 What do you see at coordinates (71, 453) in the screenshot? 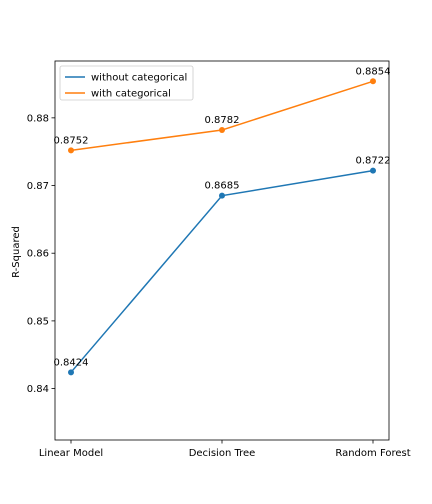
I see `x-tick-label: Linear Model` at bounding box center [71, 453].